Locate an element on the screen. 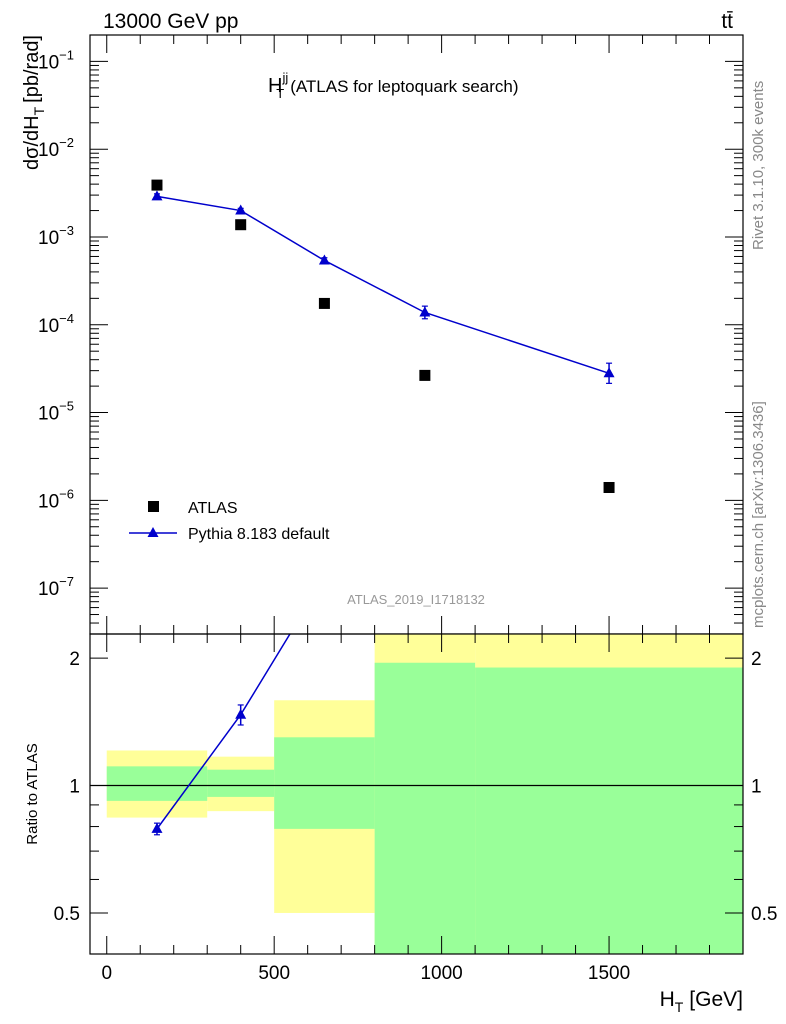 This screenshot has width=786, height=1024. ratio-series-group is located at coordinates (221, 735).